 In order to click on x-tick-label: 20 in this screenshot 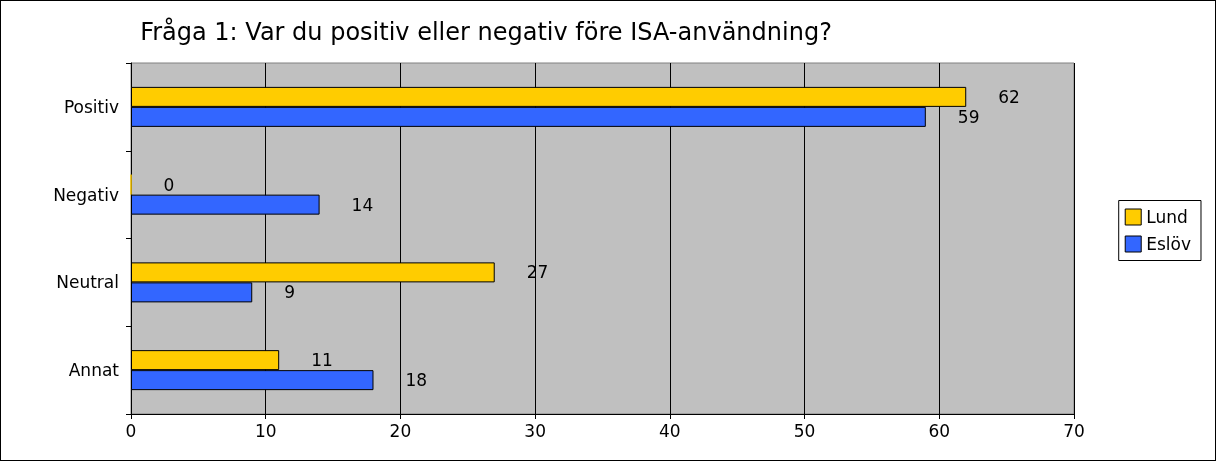, I will do `click(400, 430)`.